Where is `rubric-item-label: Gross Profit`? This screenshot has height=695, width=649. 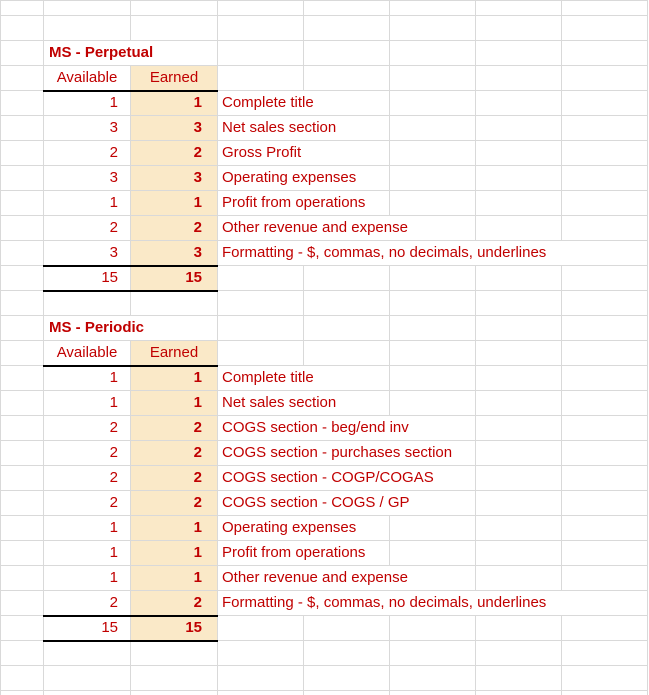 rubric-item-label: Gross Profit is located at coordinates (303, 153).